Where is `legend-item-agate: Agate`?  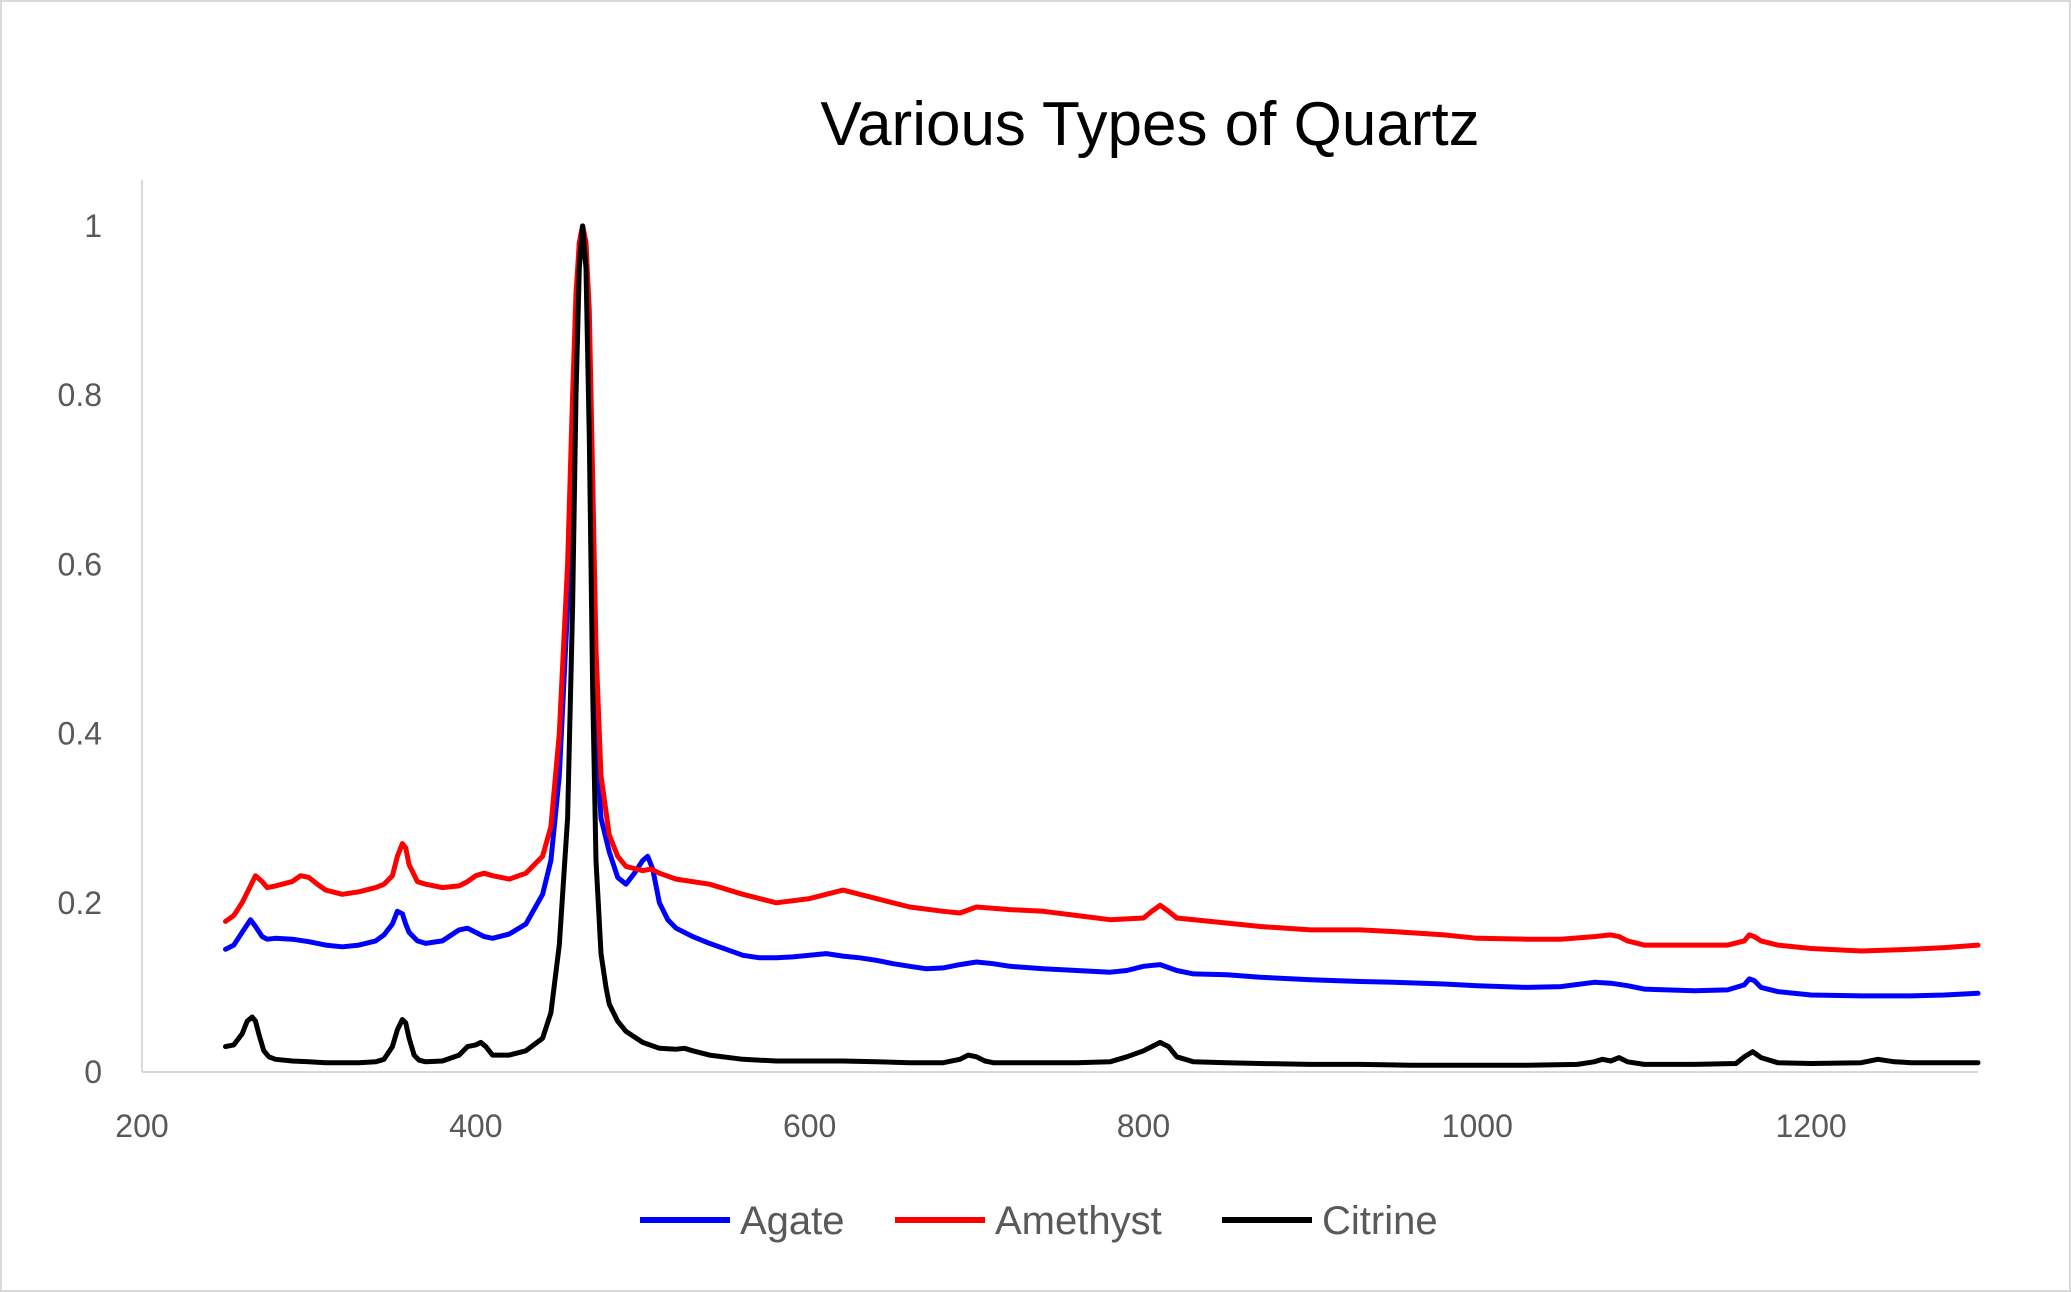 legend-item-agate: Agate is located at coordinates (742, 1221).